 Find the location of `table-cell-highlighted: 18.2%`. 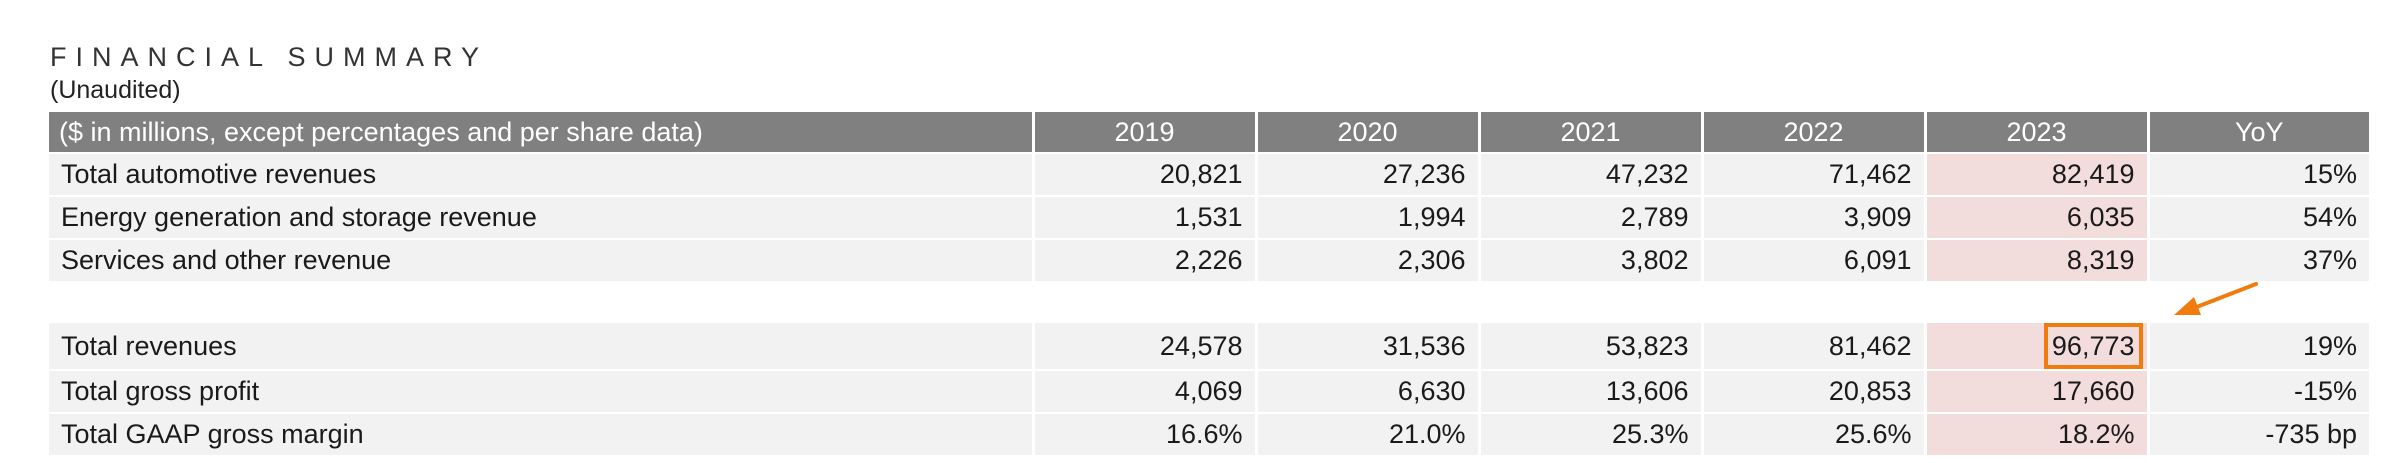

table-cell-highlighted: 18.2% is located at coordinates (2035, 433).